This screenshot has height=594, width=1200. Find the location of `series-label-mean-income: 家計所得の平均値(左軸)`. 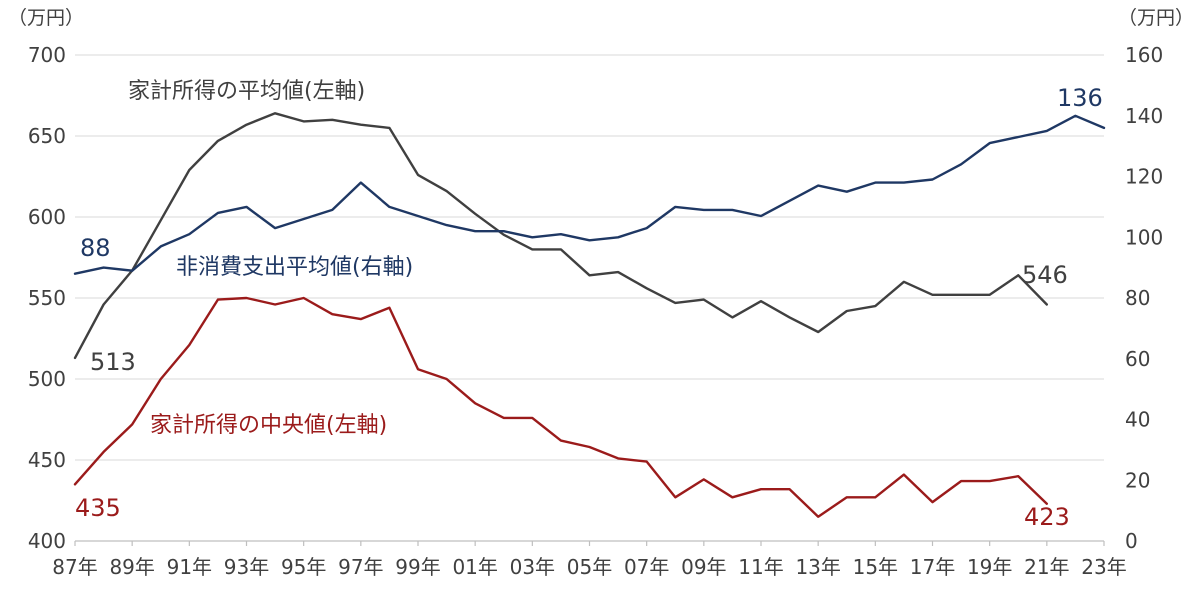

series-label-mean-income: 家計所得の平均値(左軸) is located at coordinates (246, 91).